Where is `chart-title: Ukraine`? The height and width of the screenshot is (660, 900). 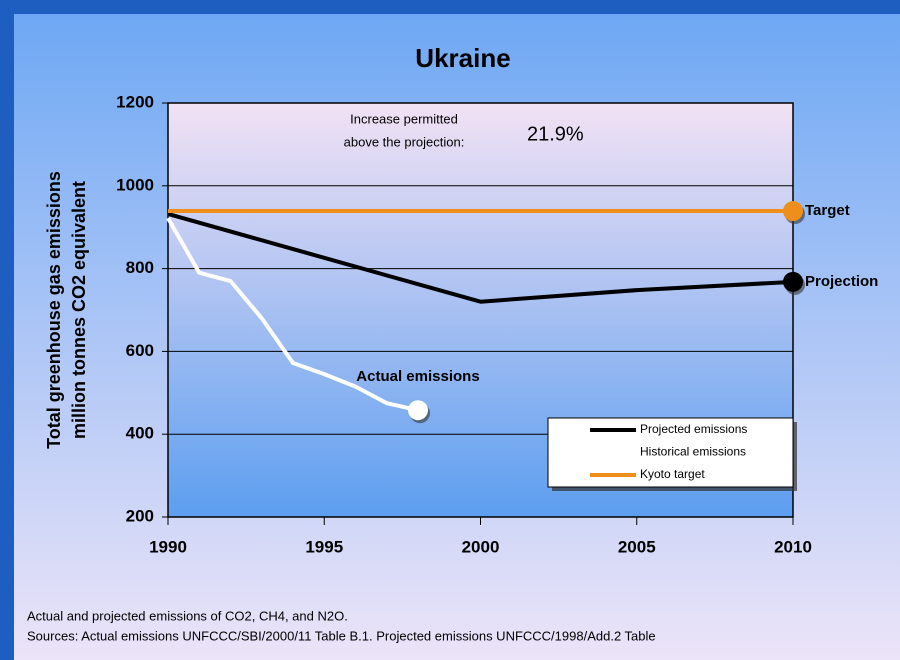 chart-title: Ukraine is located at coordinates (462, 58).